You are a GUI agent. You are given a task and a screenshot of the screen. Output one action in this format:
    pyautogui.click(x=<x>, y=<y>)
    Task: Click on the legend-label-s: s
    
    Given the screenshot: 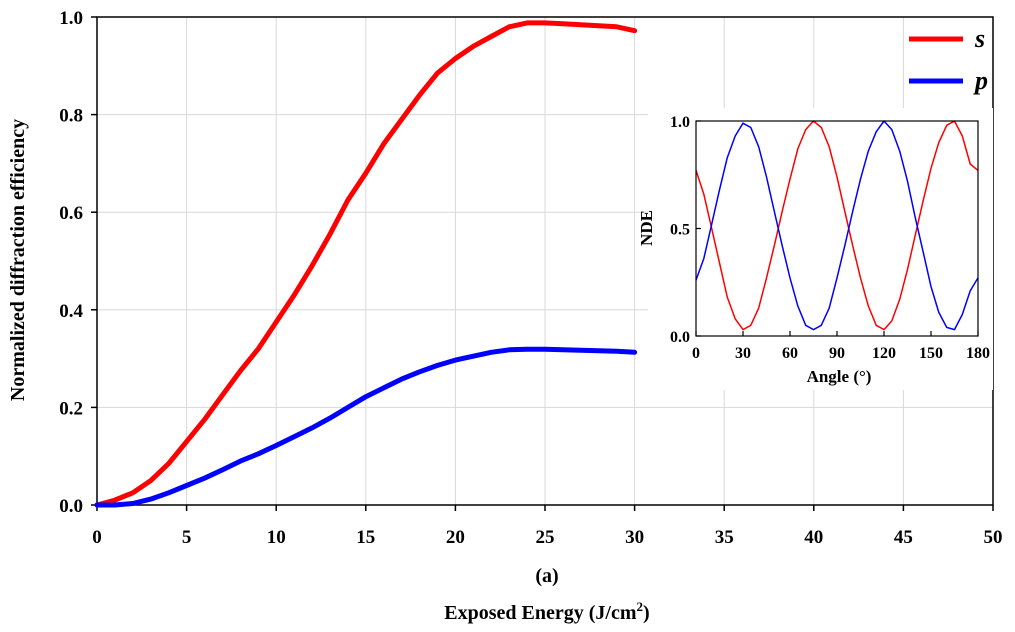 What is the action you would take?
    pyautogui.click(x=979, y=38)
    